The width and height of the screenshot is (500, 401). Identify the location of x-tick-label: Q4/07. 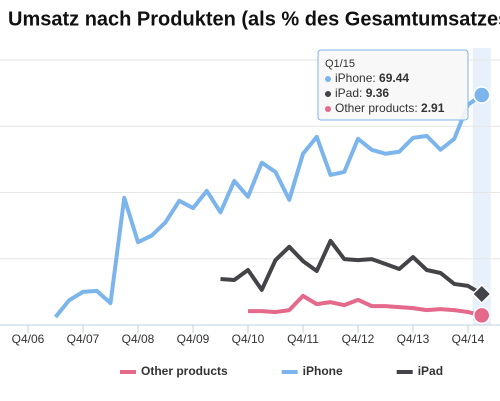
(83, 339).